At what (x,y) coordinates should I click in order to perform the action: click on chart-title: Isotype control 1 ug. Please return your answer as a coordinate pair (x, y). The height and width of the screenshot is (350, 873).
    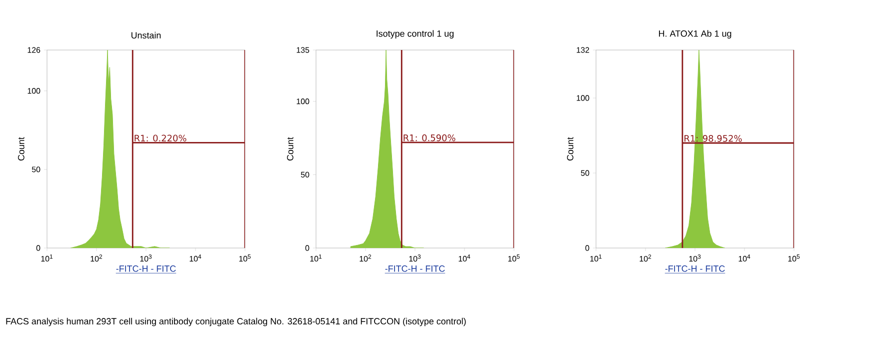
    Looking at the image, I should click on (415, 34).